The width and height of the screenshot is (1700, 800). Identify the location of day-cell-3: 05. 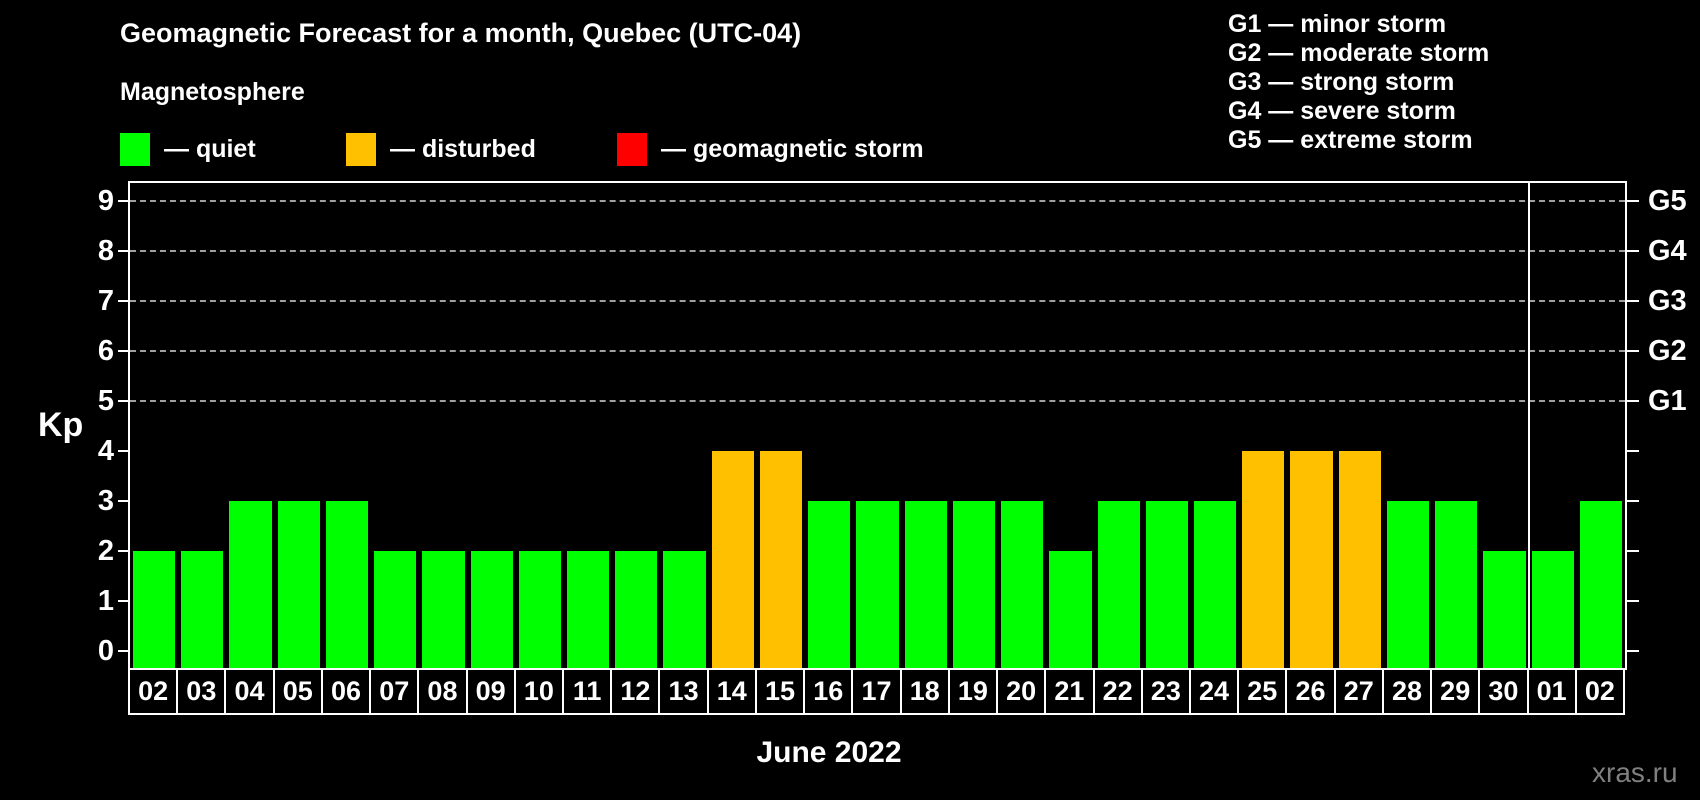
(297, 691).